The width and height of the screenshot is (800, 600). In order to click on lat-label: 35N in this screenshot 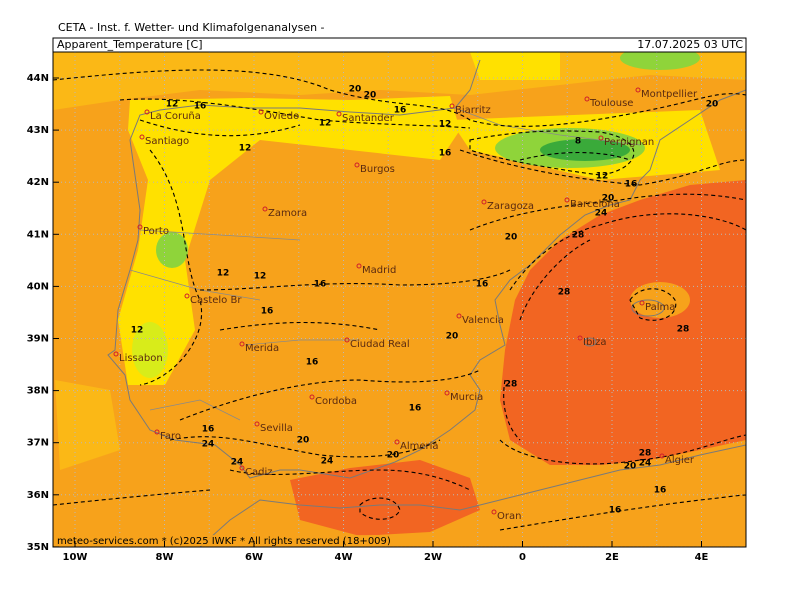, I will do `click(38, 547)`.